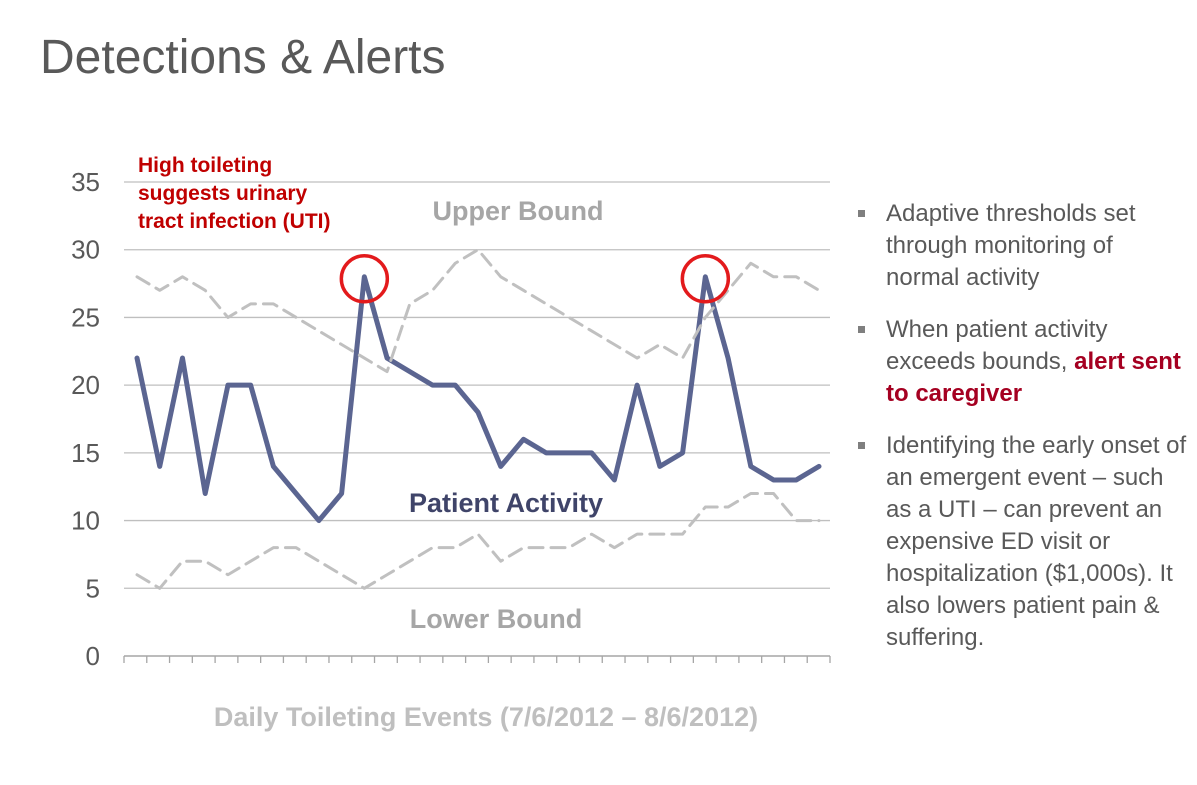 Image resolution: width=1197 pixels, height=785 pixels. I want to click on annotation-line: tract infection (UTI), so click(234, 221).